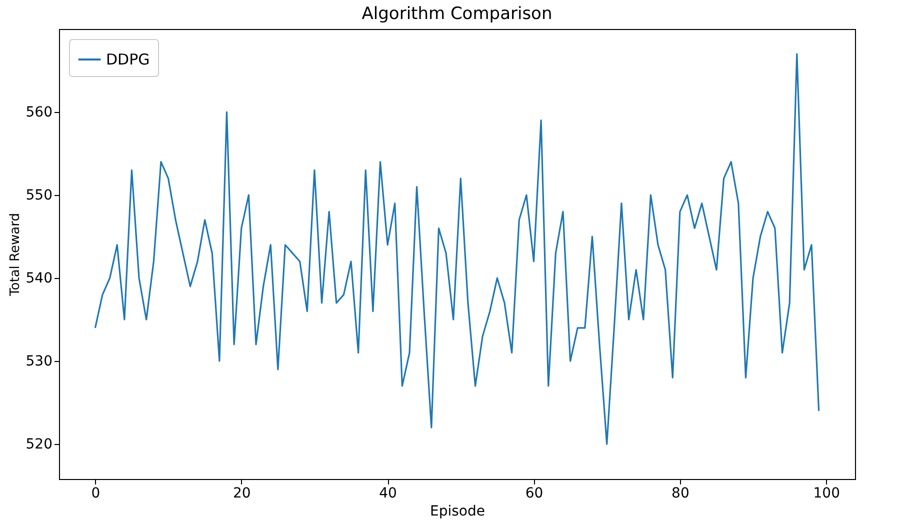  What do you see at coordinates (39, 112) in the screenshot?
I see `y-tick-label: 560` at bounding box center [39, 112].